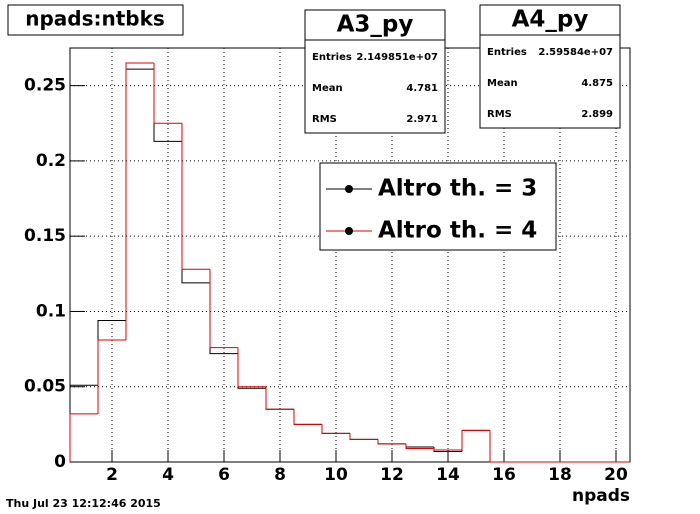 This screenshot has height=514, width=700. Describe the element at coordinates (45, 387) in the screenshot. I see `y-tick-label: 0.05` at that location.